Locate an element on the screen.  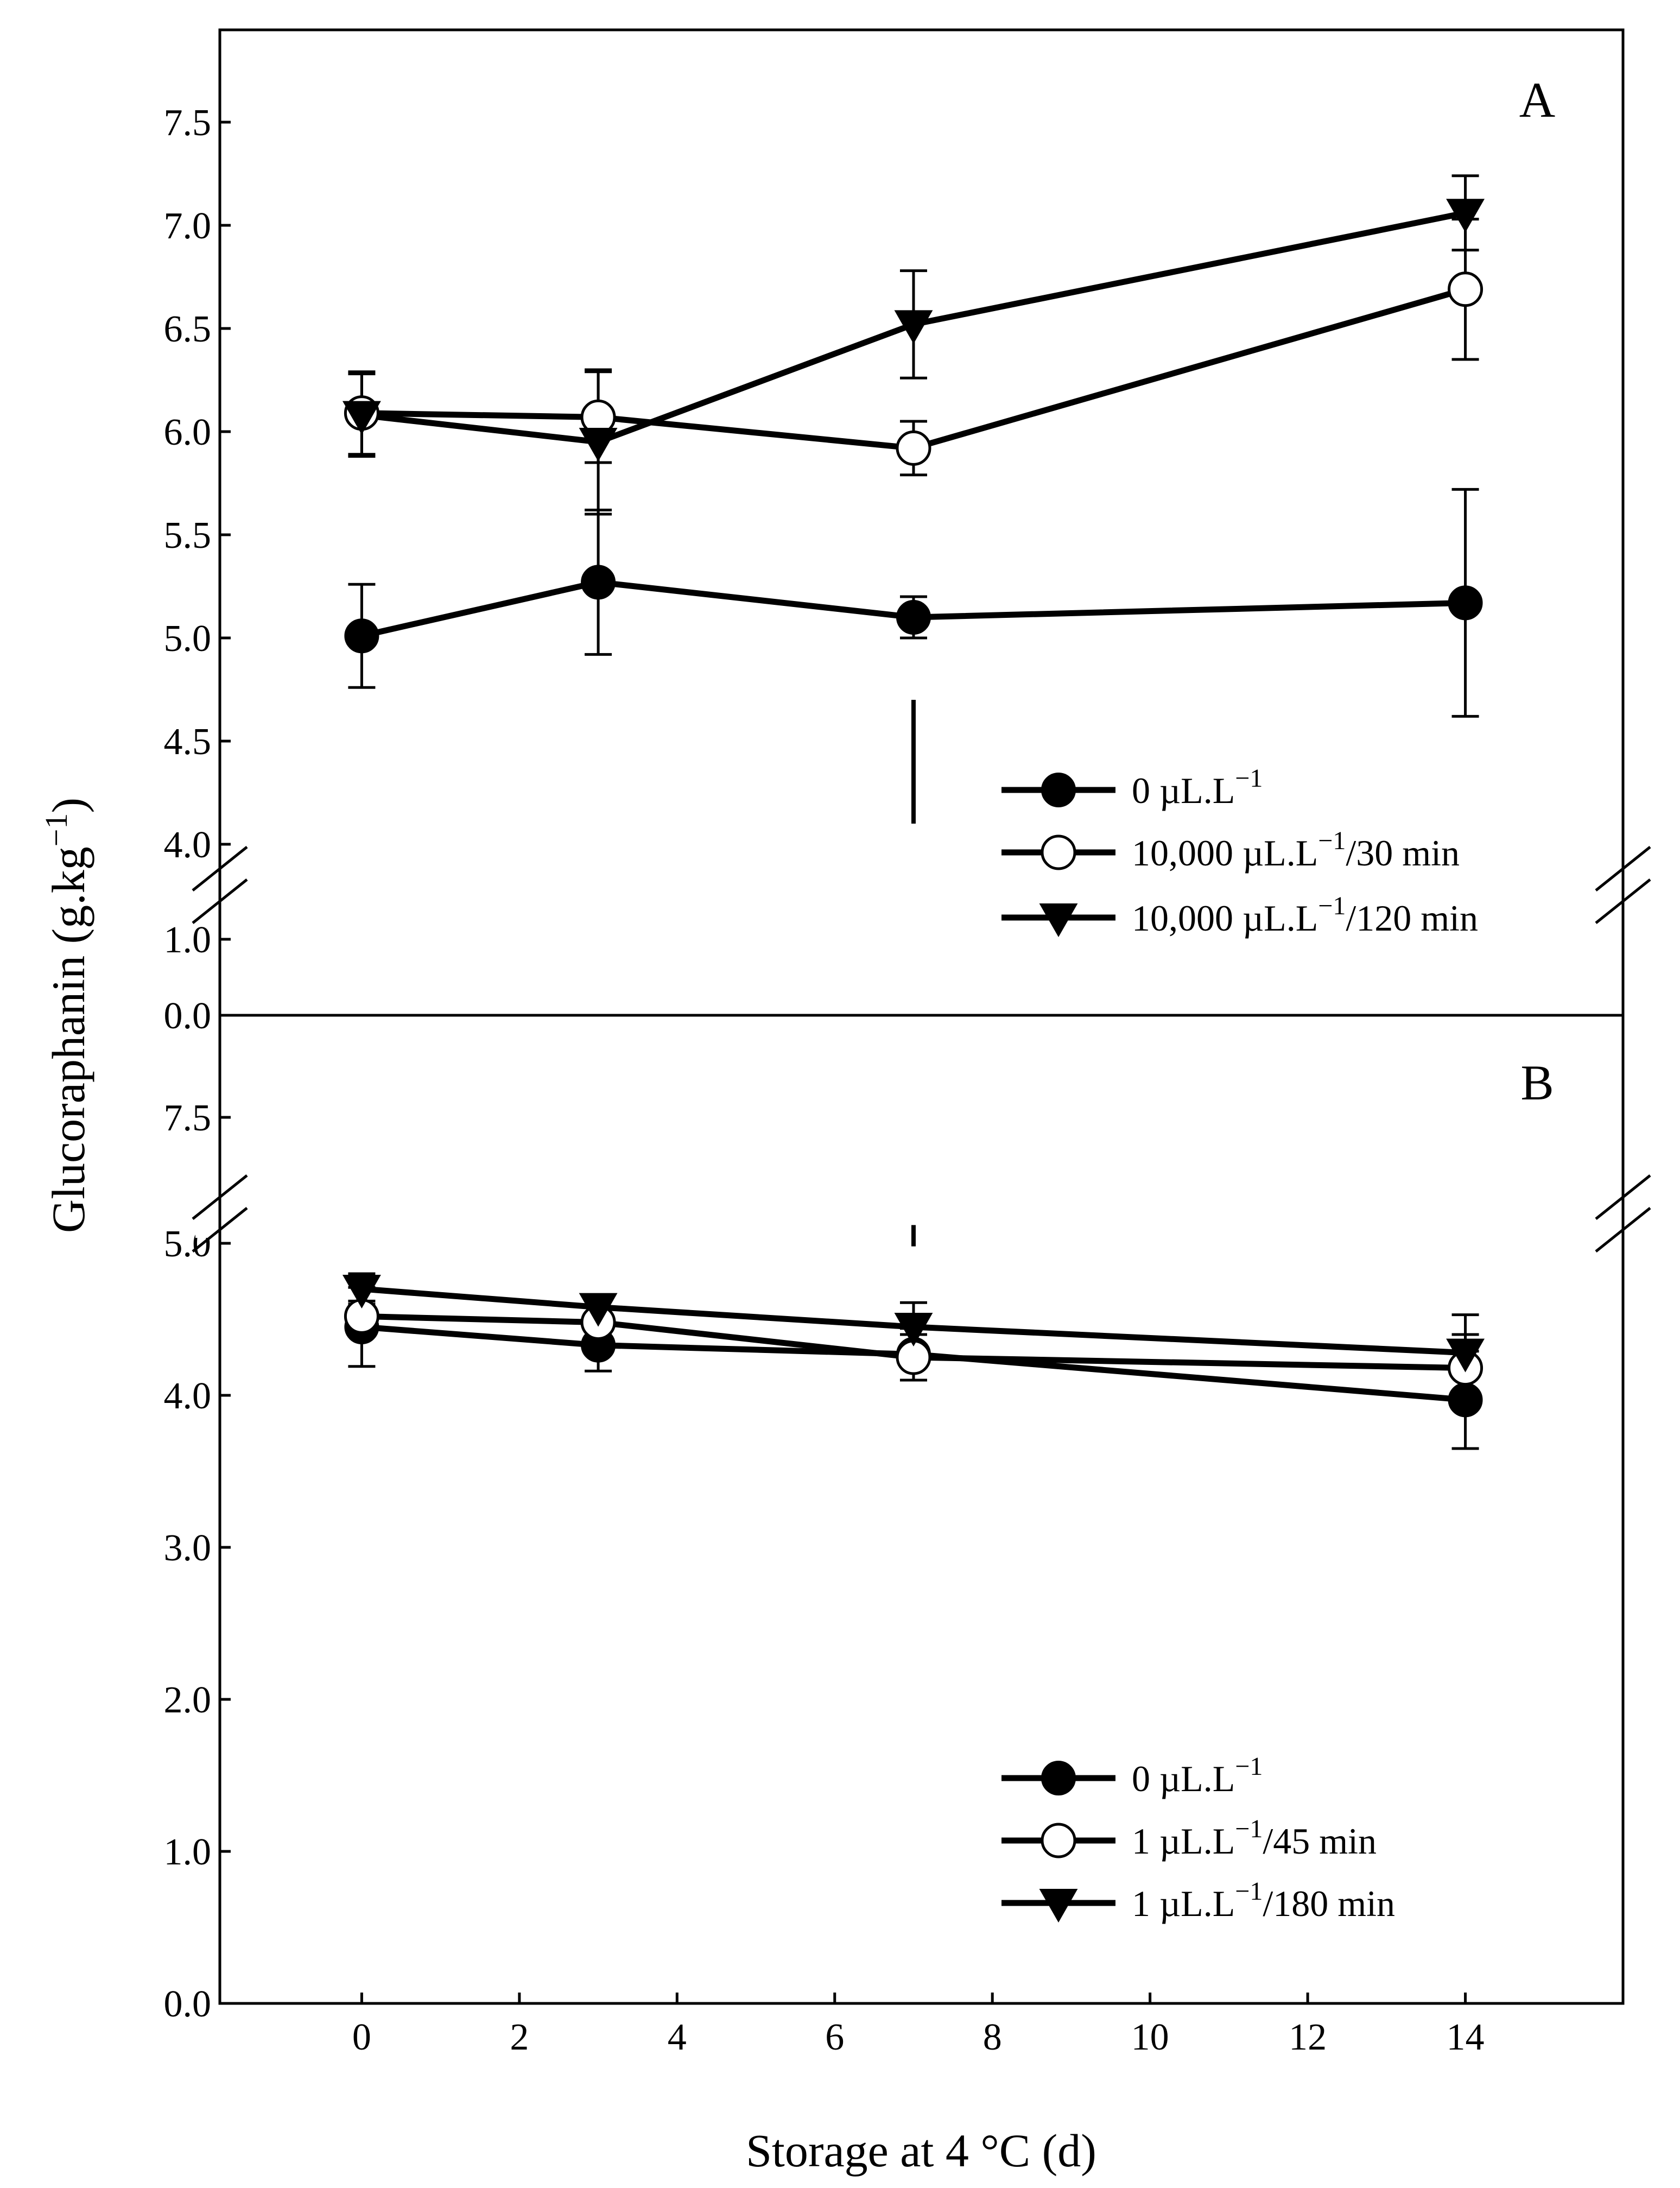
panel-b-series-3-line is located at coordinates (913, 1321).